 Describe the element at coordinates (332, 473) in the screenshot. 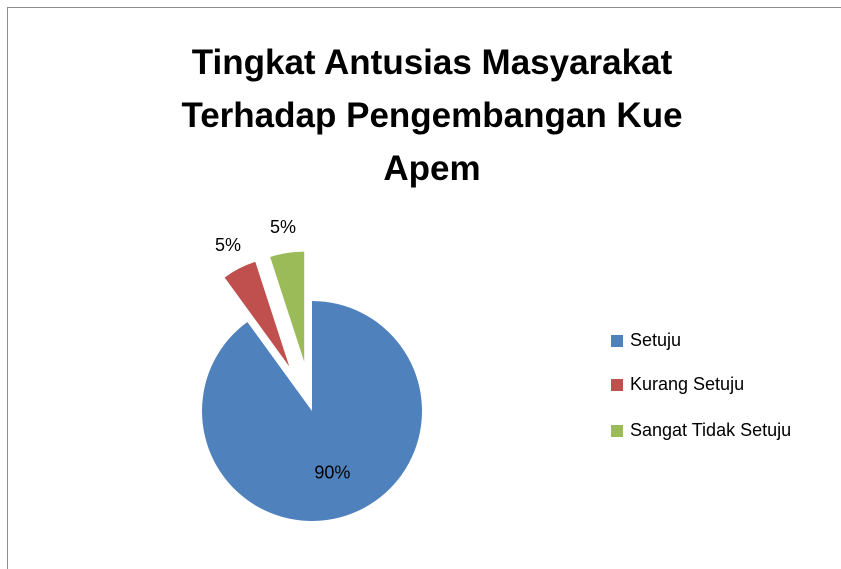

I see `data-label: 90%` at that location.